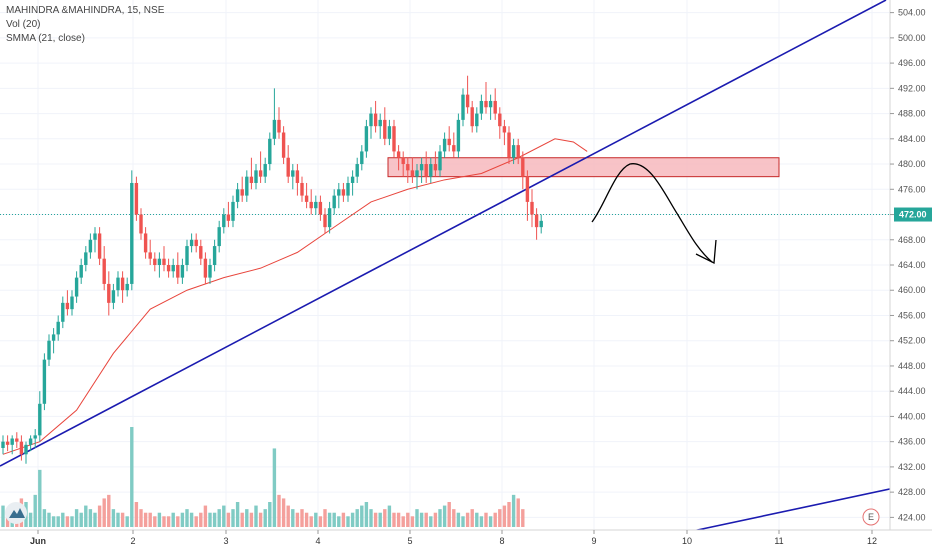 This screenshot has width=932, height=550. Describe the element at coordinates (912, 88) in the screenshot. I see `price-axis-label: 492.00` at that location.